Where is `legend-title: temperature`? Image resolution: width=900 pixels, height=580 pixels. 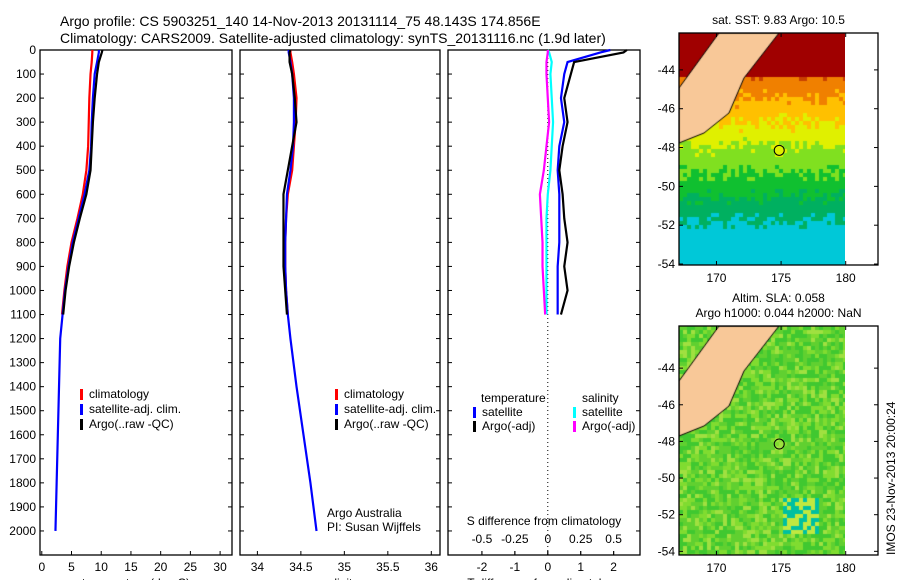 legend-title: temperature is located at coordinates (513, 398).